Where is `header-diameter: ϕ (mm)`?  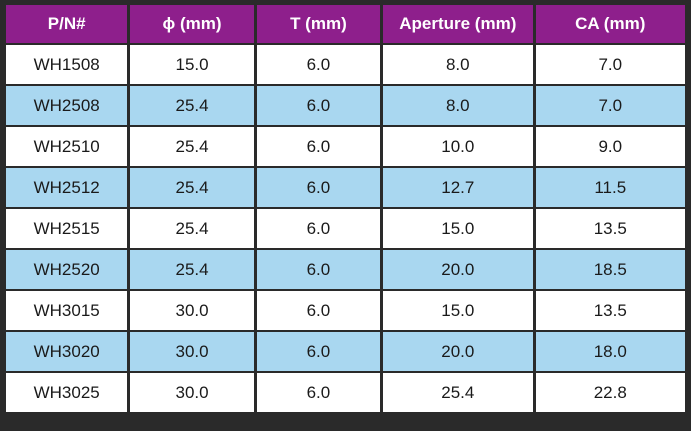 header-diameter: ϕ (mm) is located at coordinates (192, 24).